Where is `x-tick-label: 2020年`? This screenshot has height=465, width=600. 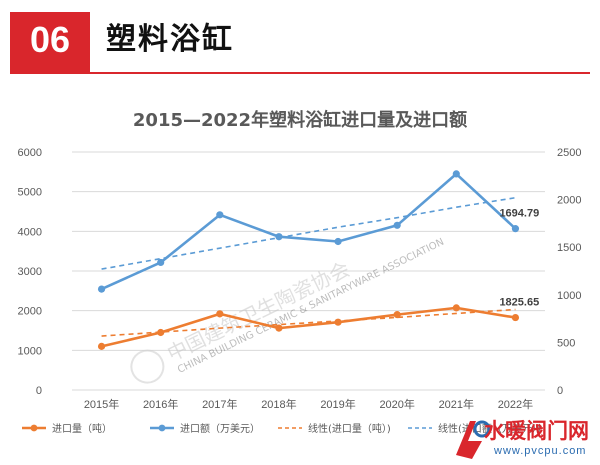
x-tick-label: 2020年 is located at coordinates (396, 404).